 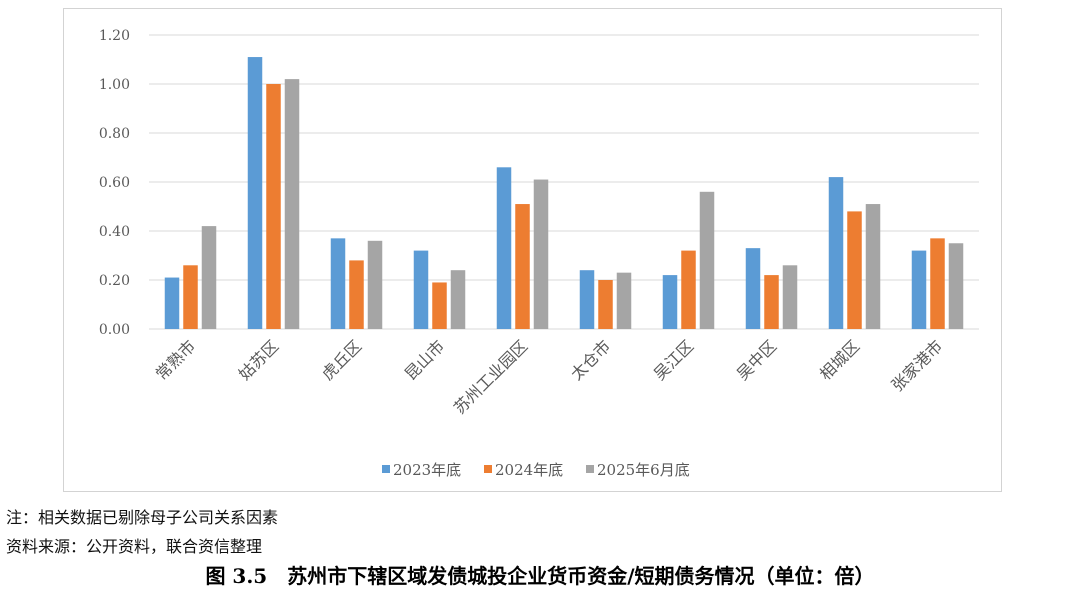 I want to click on category-labels: 常熟市 姑苏区 虎丘区 昆山市 苏州工业园区 太仓市 吴江区 吴中区 相城区 张家港市, so click(x=549, y=376).